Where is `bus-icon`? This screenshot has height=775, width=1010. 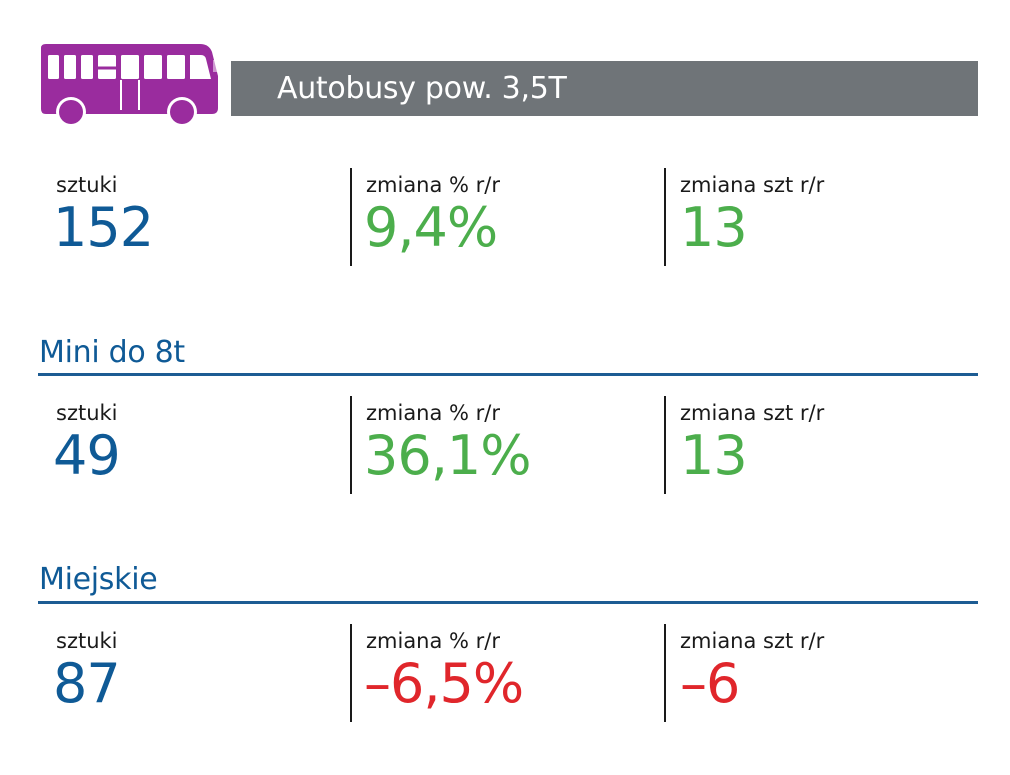
bus-icon is located at coordinates (129, 85).